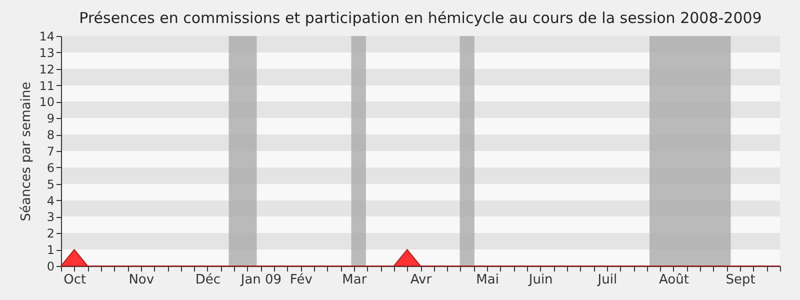 The height and width of the screenshot is (300, 800). What do you see at coordinates (46, 37) in the screenshot?
I see `y-tick-label: 14` at bounding box center [46, 37].